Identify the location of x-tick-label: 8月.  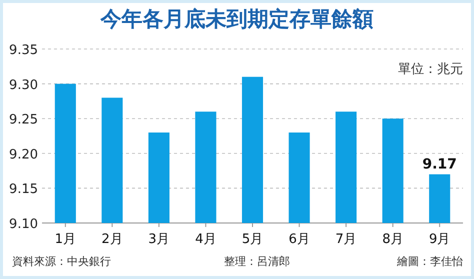
(393, 239).